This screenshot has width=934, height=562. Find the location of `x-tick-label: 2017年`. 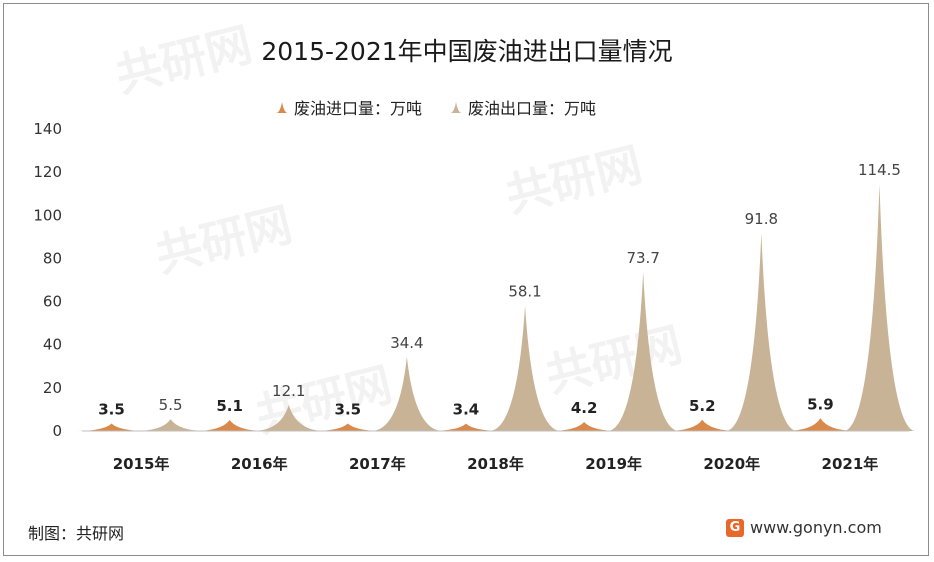

x-tick-label: 2017年 is located at coordinates (377, 464).